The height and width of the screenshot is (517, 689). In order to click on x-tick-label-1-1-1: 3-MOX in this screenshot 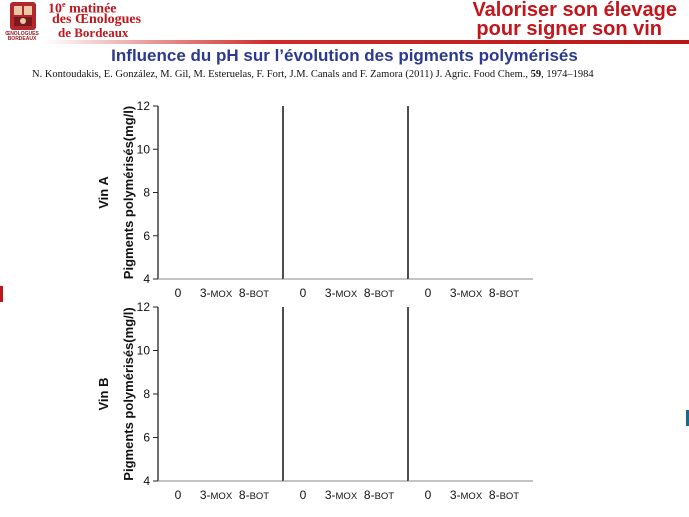, I will do `click(341, 495)`.